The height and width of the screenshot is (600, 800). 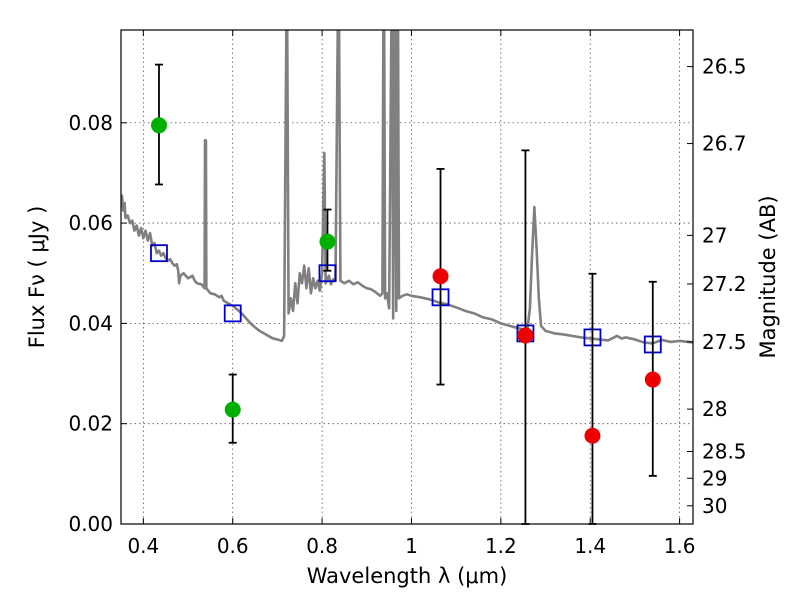 I want to click on mag-tick-label: 28, so click(x=714, y=409).